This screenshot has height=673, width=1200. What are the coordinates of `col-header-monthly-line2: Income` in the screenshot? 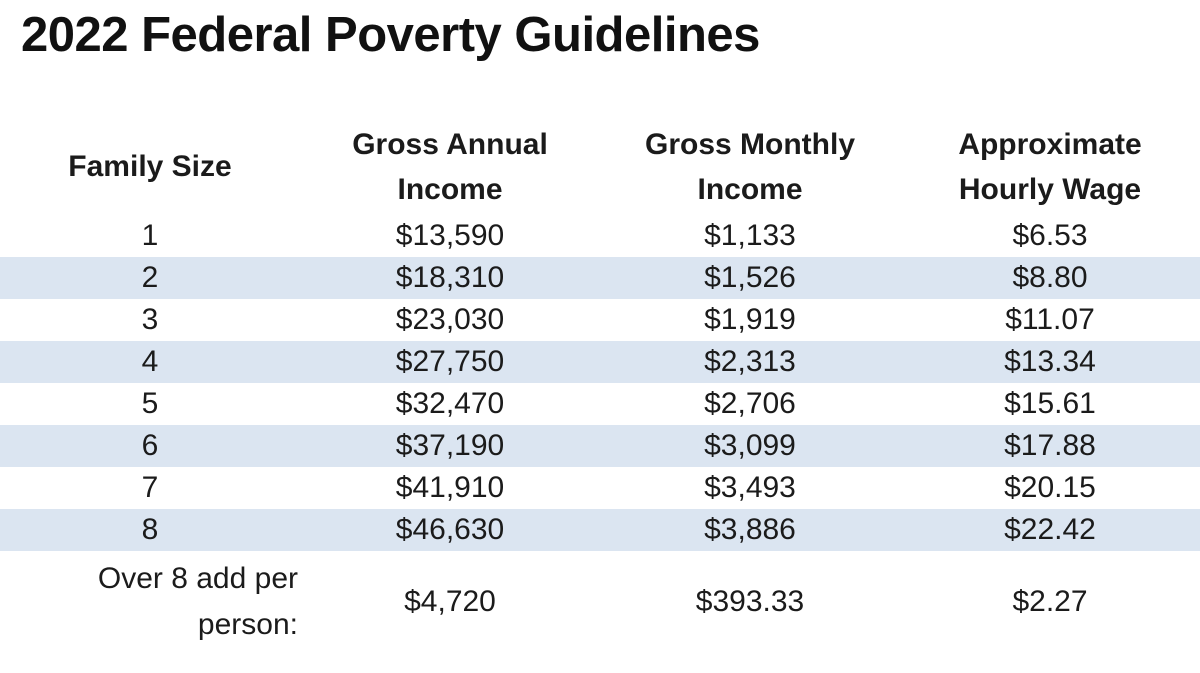 It's located at (750, 189).